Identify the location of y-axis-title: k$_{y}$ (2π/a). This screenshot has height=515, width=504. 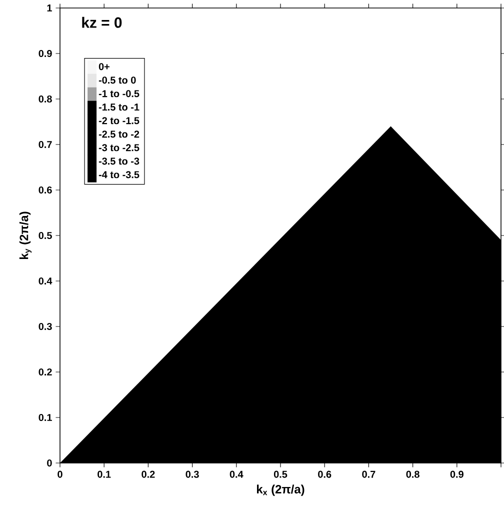
(25, 235).